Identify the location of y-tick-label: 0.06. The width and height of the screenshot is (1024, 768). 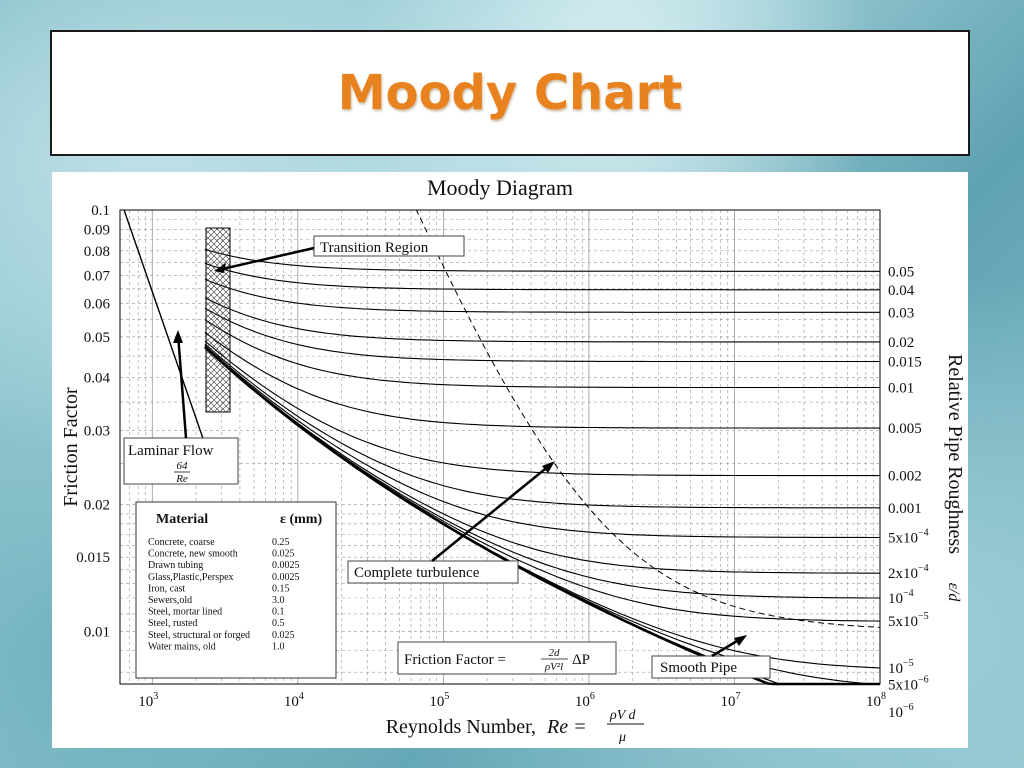
(97, 304).